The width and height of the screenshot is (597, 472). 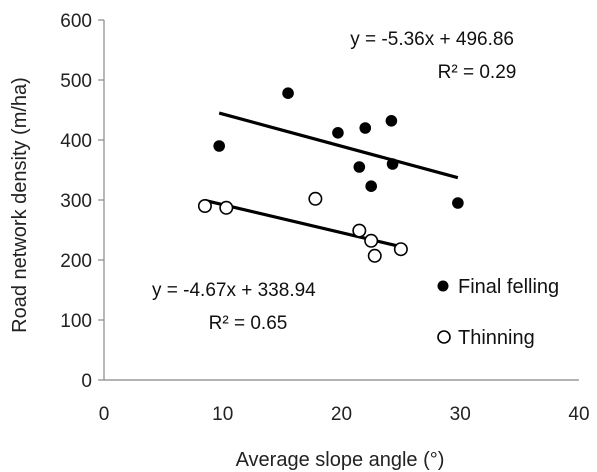 What do you see at coordinates (76, 141) in the screenshot?
I see `y-tick-label: 400` at bounding box center [76, 141].